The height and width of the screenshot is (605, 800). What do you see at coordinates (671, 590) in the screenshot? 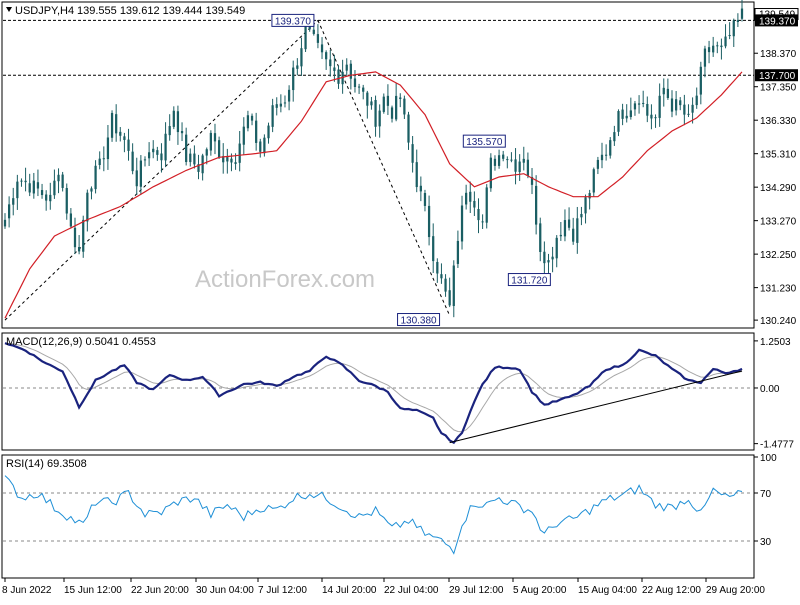
I see `time-tick-label: 22 Aug 12:00` at bounding box center [671, 590].